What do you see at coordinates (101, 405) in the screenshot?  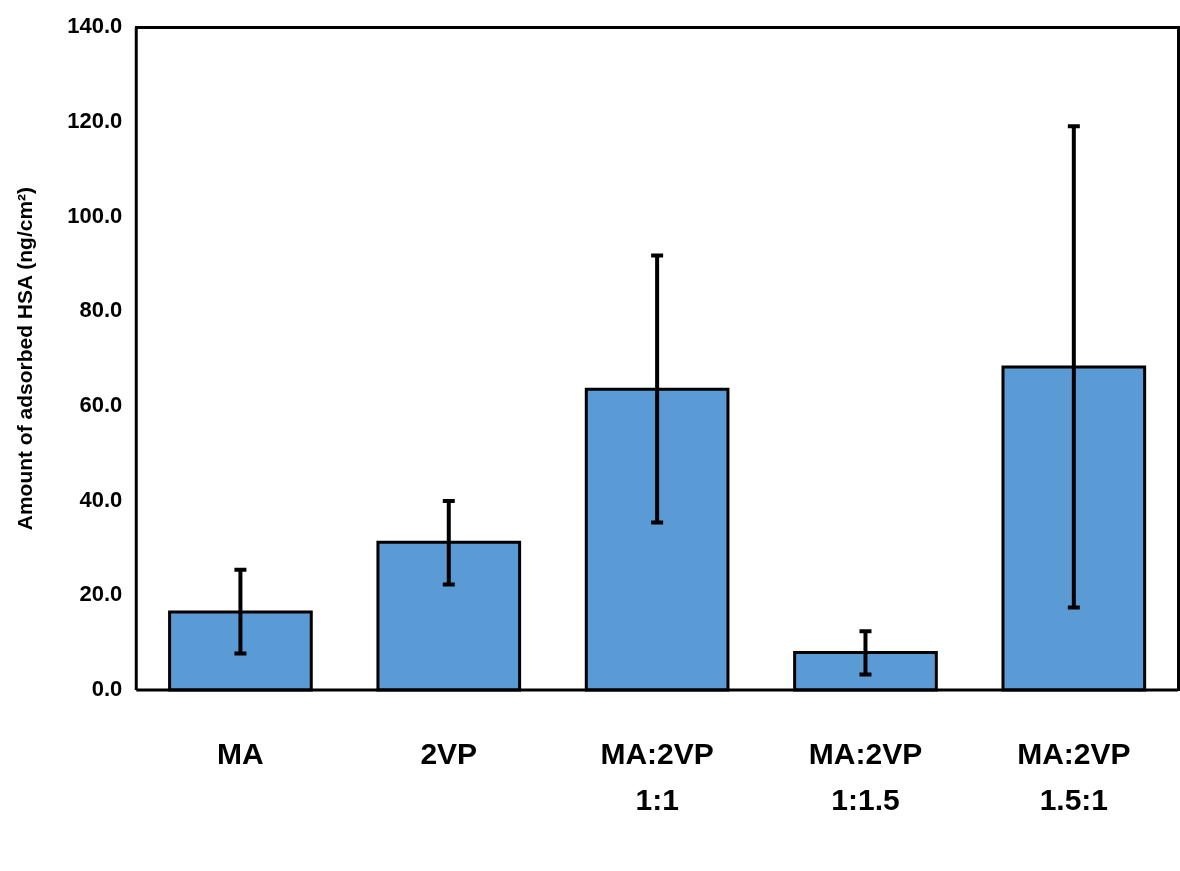 I see `y-tick-label: 60.0` at bounding box center [101, 405].